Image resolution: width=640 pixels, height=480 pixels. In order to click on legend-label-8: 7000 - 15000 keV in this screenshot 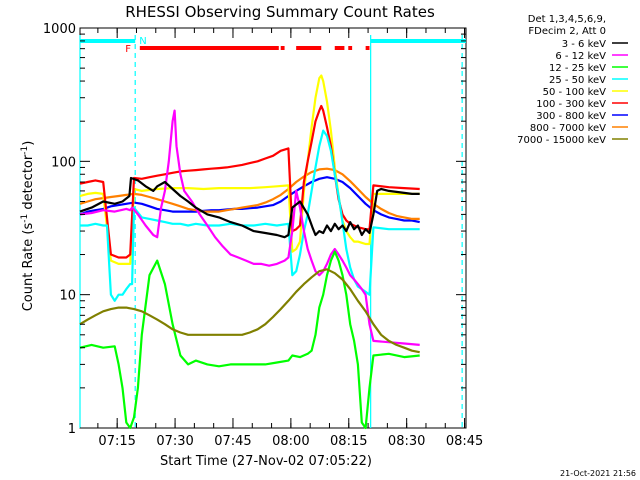, I will do `click(561, 140)`.